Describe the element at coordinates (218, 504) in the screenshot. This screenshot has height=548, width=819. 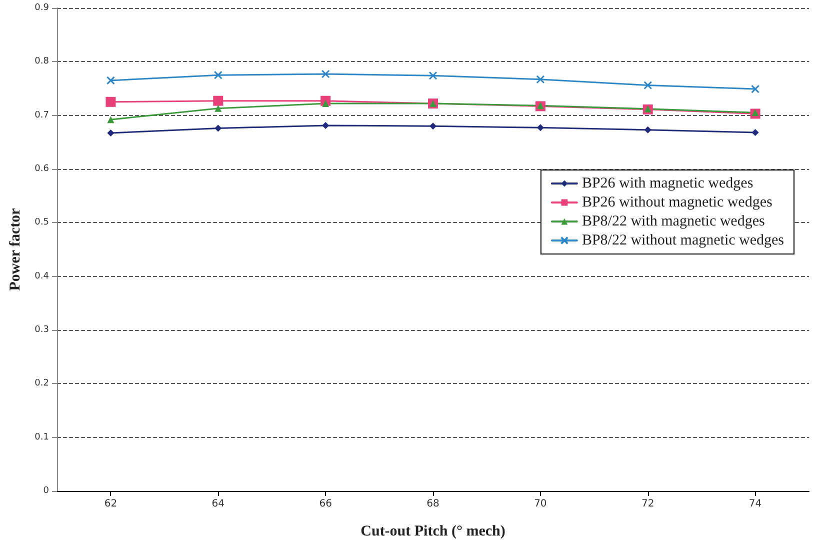
I see `x-tick-label: 64` at that location.